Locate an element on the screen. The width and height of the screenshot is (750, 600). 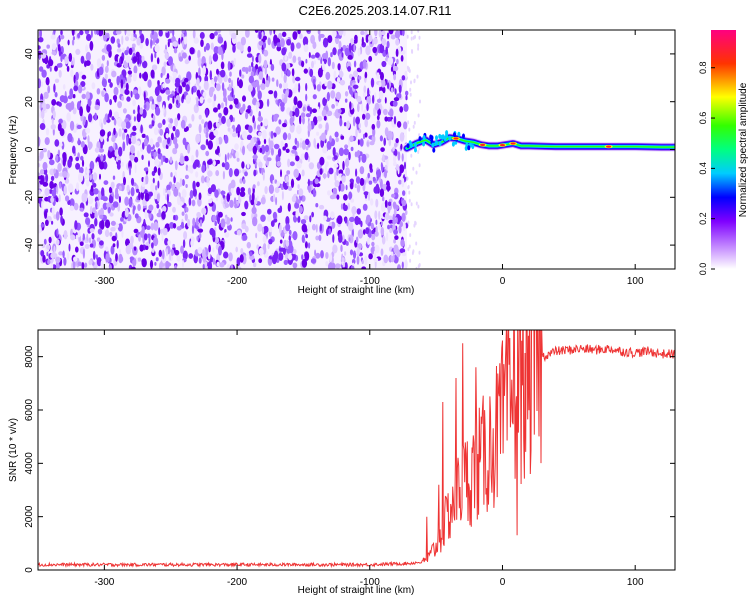
colorbar-label: Normalized spectral amplitude is located at coordinates (743, 149).